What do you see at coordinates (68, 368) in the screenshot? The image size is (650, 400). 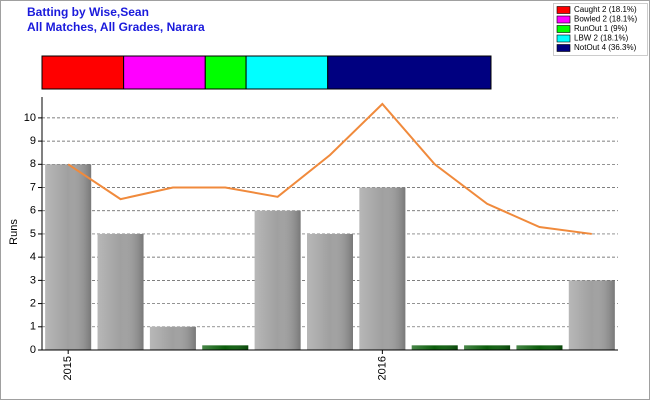 I see `x-tick-label: 2015` at bounding box center [68, 368].